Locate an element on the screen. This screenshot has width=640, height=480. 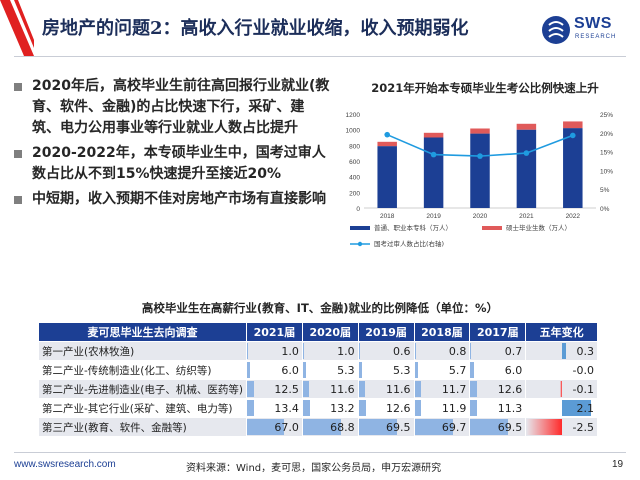
logo-text: SWS is located at coordinates (593, 23).